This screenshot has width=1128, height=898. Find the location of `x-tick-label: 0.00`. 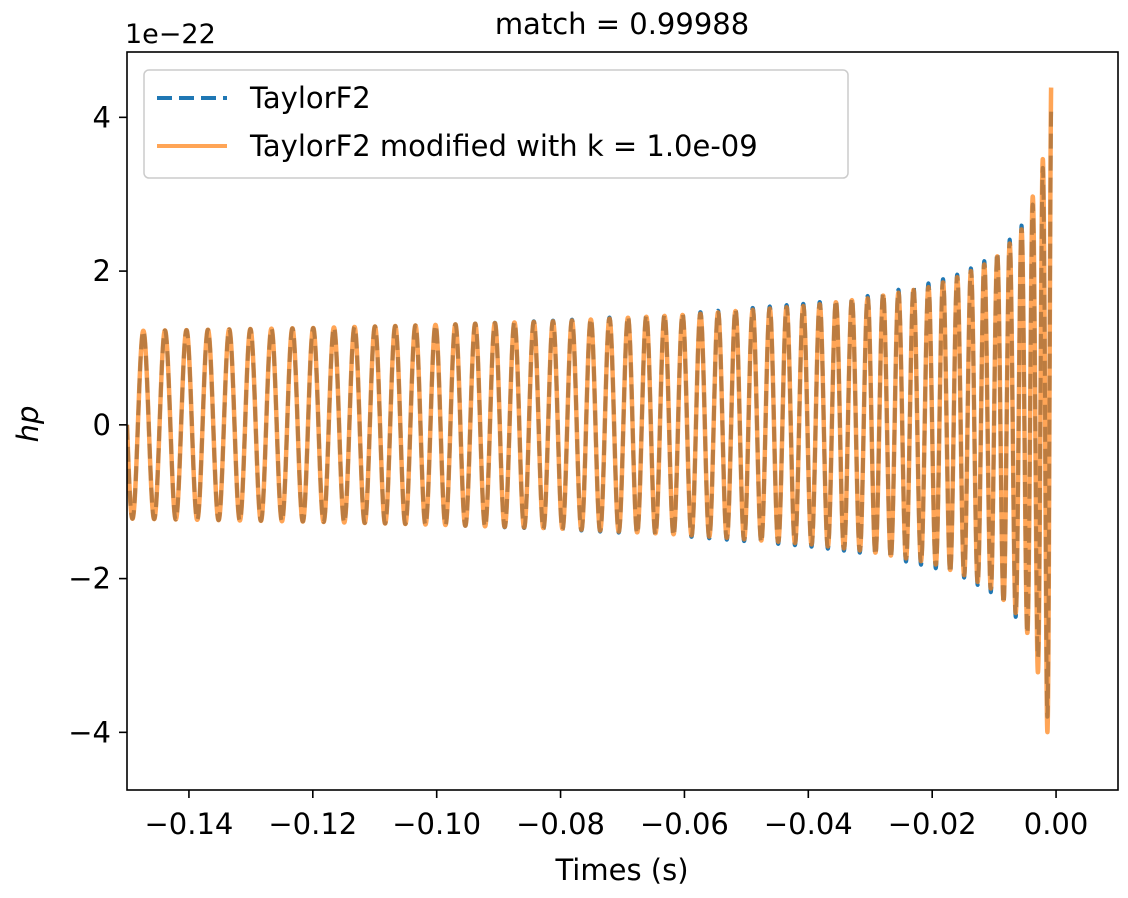

x-tick-label: 0.00 is located at coordinates (1056, 824).